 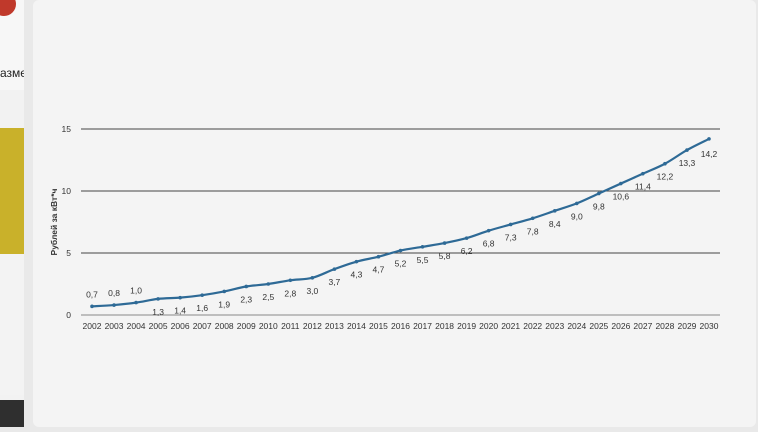 What do you see at coordinates (12, 191) in the screenshot?
I see `background-yellow-block` at bounding box center [12, 191].